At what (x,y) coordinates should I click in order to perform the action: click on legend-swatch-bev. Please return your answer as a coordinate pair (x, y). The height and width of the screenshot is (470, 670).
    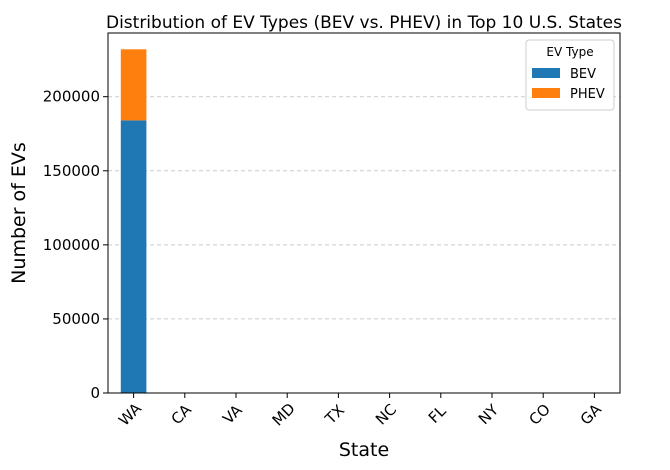
    Looking at the image, I should click on (546, 73).